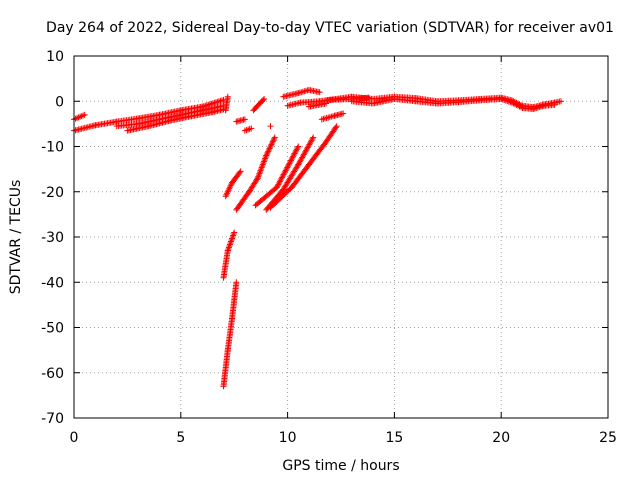 Image resolution: width=640 pixels, height=480 pixels. I want to click on x-tick-labels: 0 5 10 15 20 25, so click(343, 438).